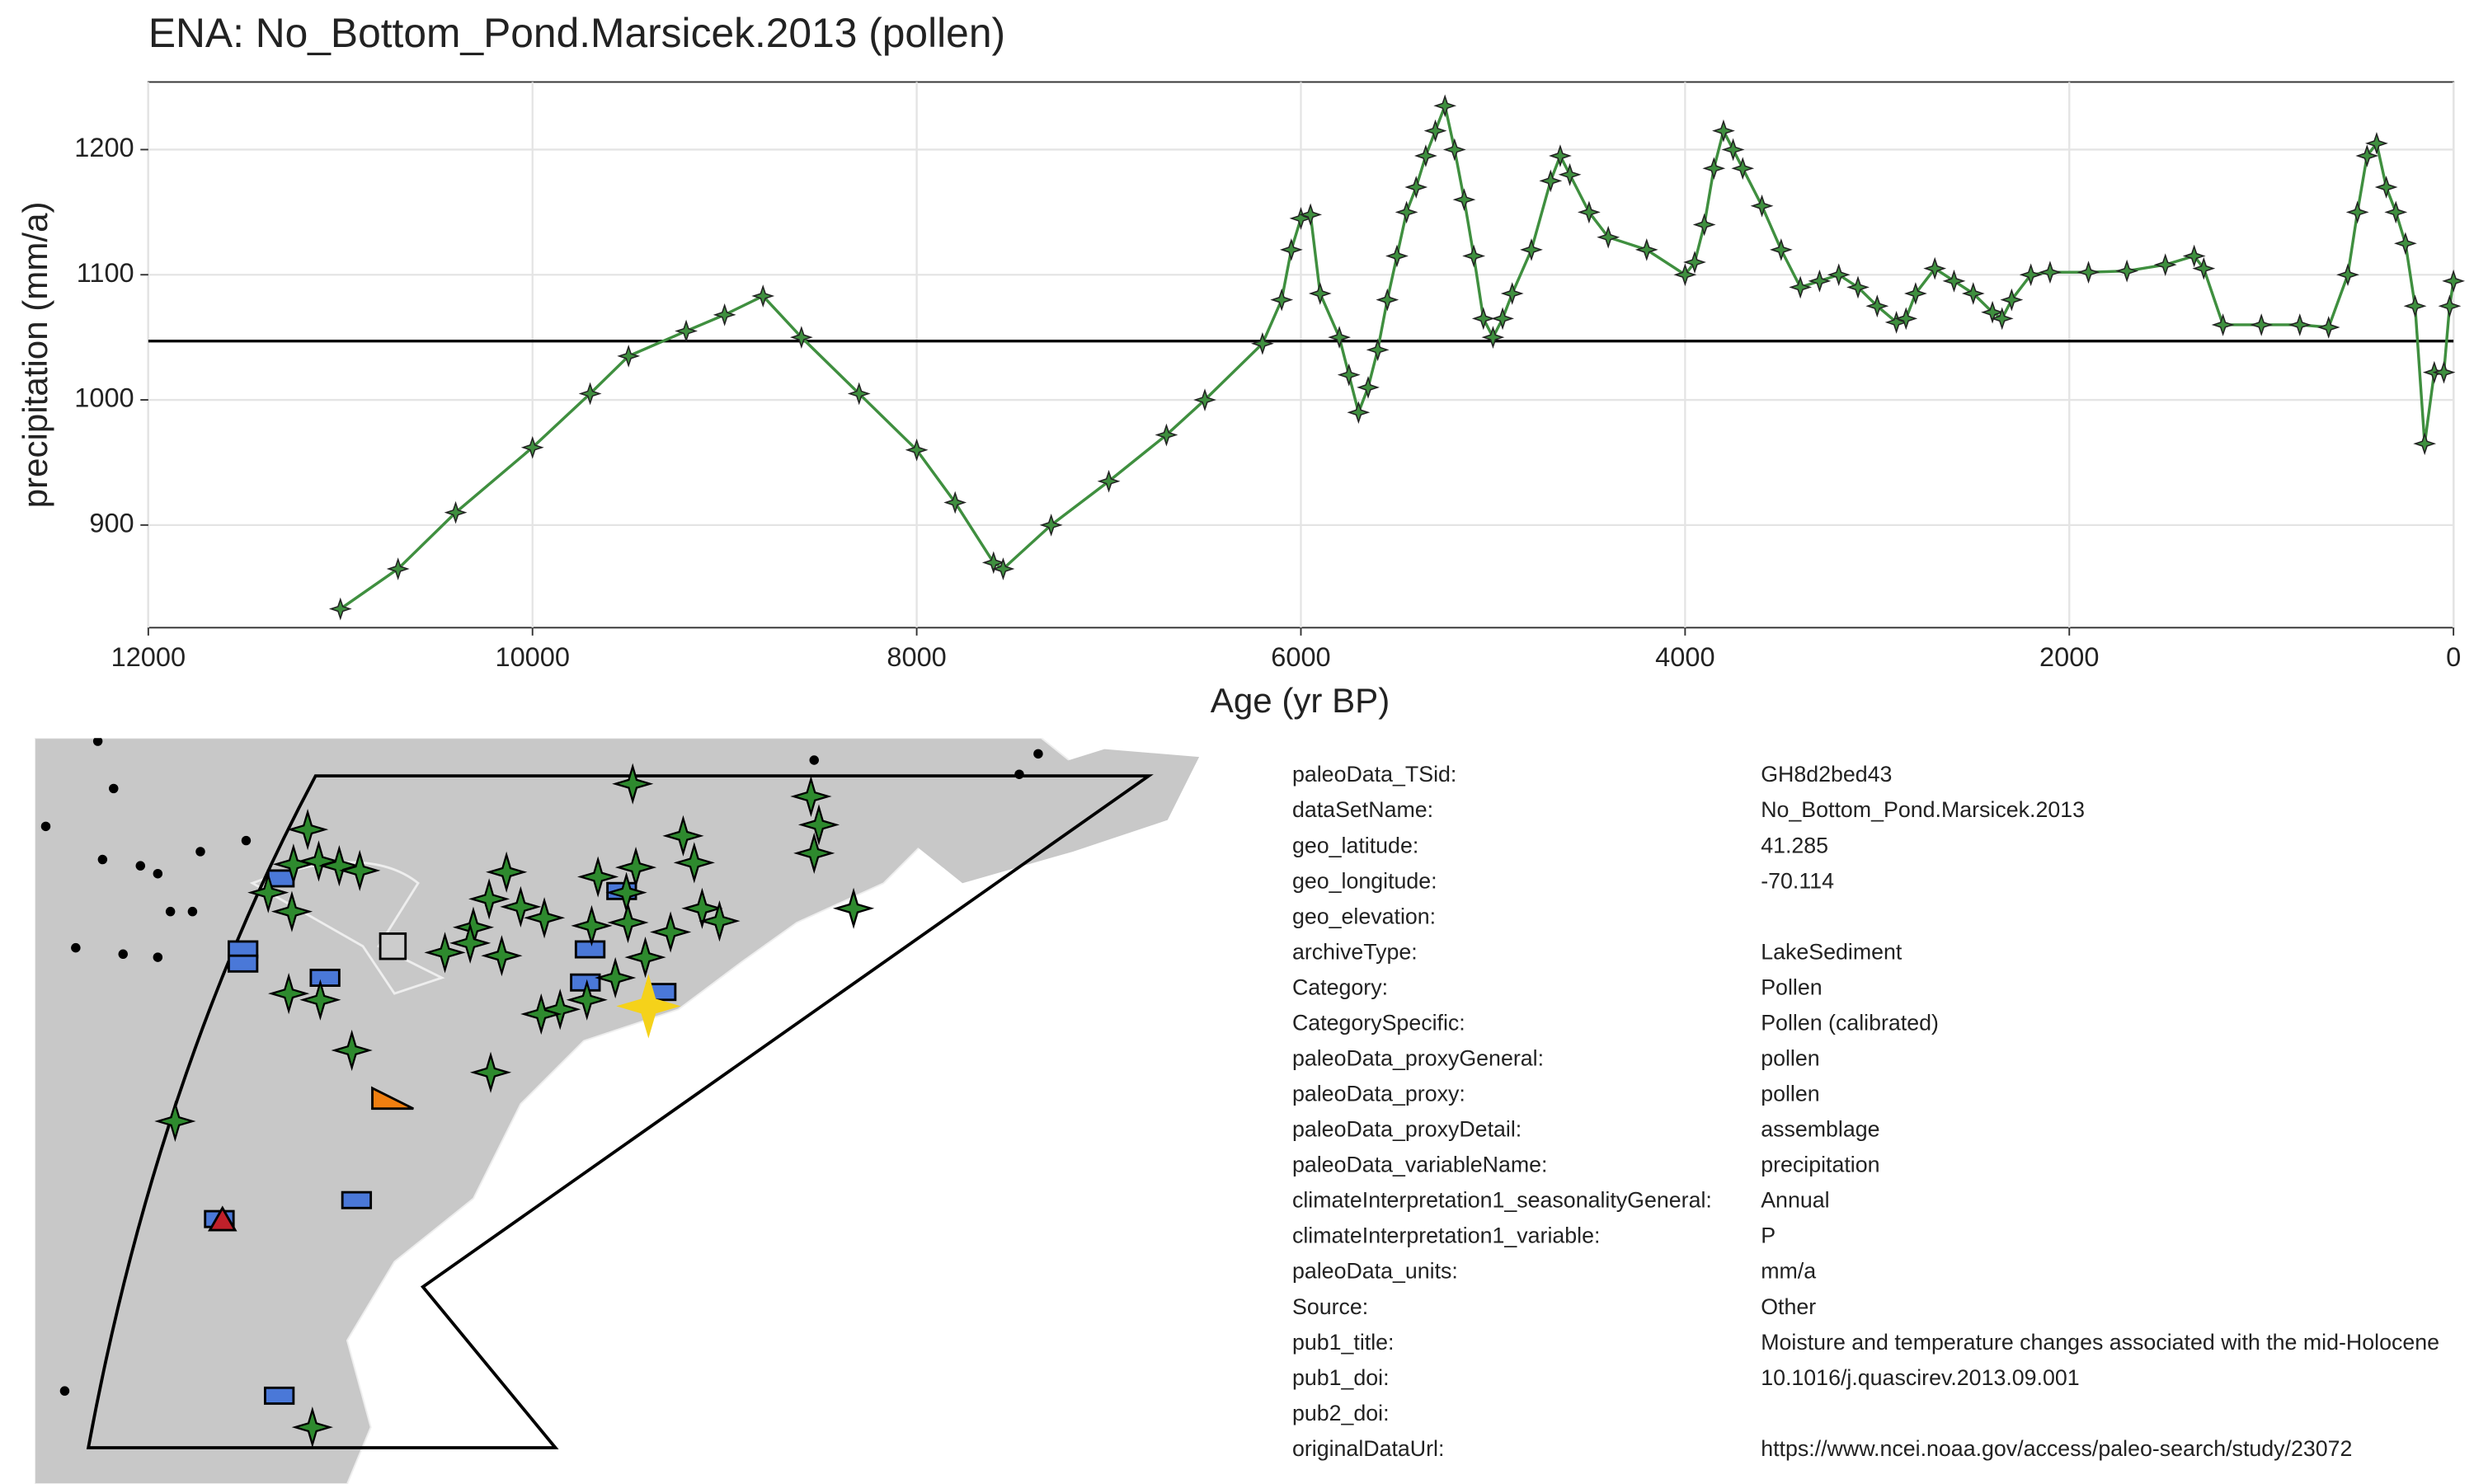 This screenshot has height=1484, width=2474. What do you see at coordinates (1362, 809) in the screenshot?
I see `meta-key: dataSetName:` at bounding box center [1362, 809].